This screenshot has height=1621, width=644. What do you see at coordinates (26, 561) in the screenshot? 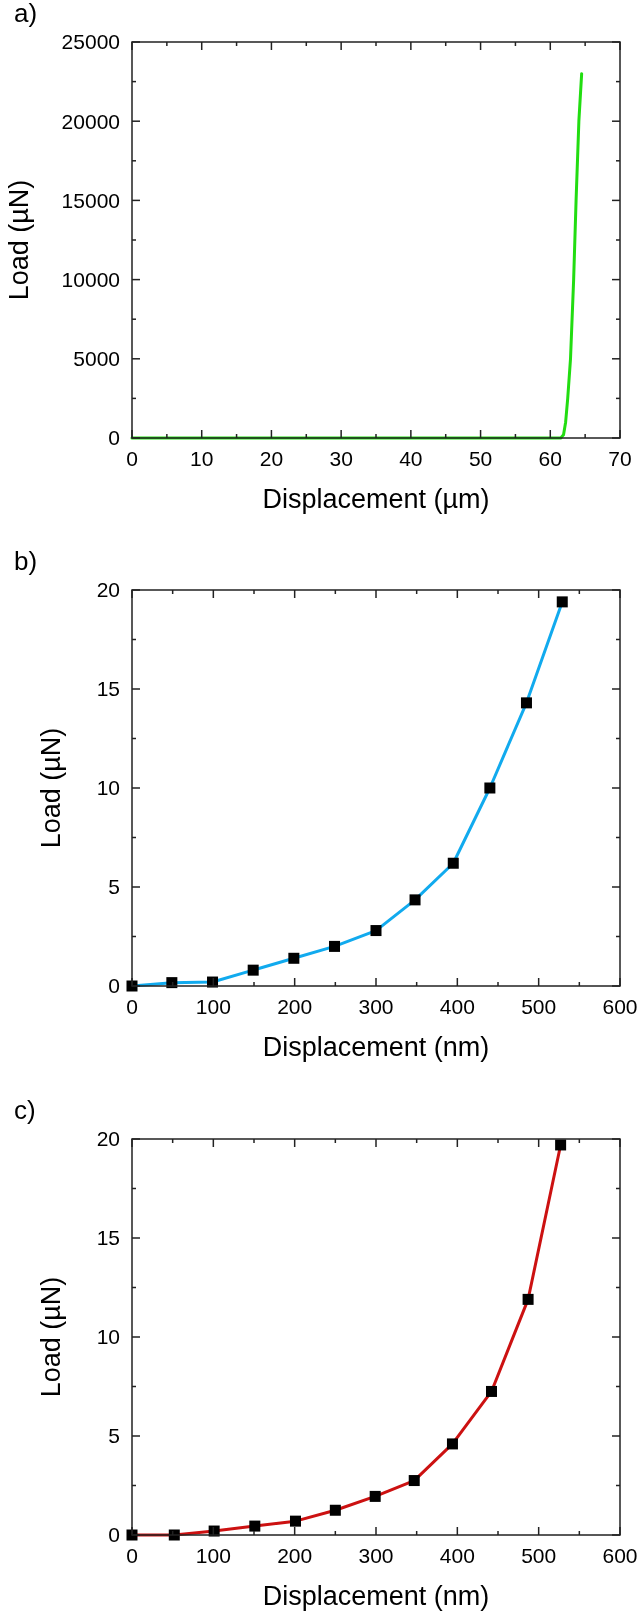
I see `chart-title: b)` at bounding box center [26, 561].